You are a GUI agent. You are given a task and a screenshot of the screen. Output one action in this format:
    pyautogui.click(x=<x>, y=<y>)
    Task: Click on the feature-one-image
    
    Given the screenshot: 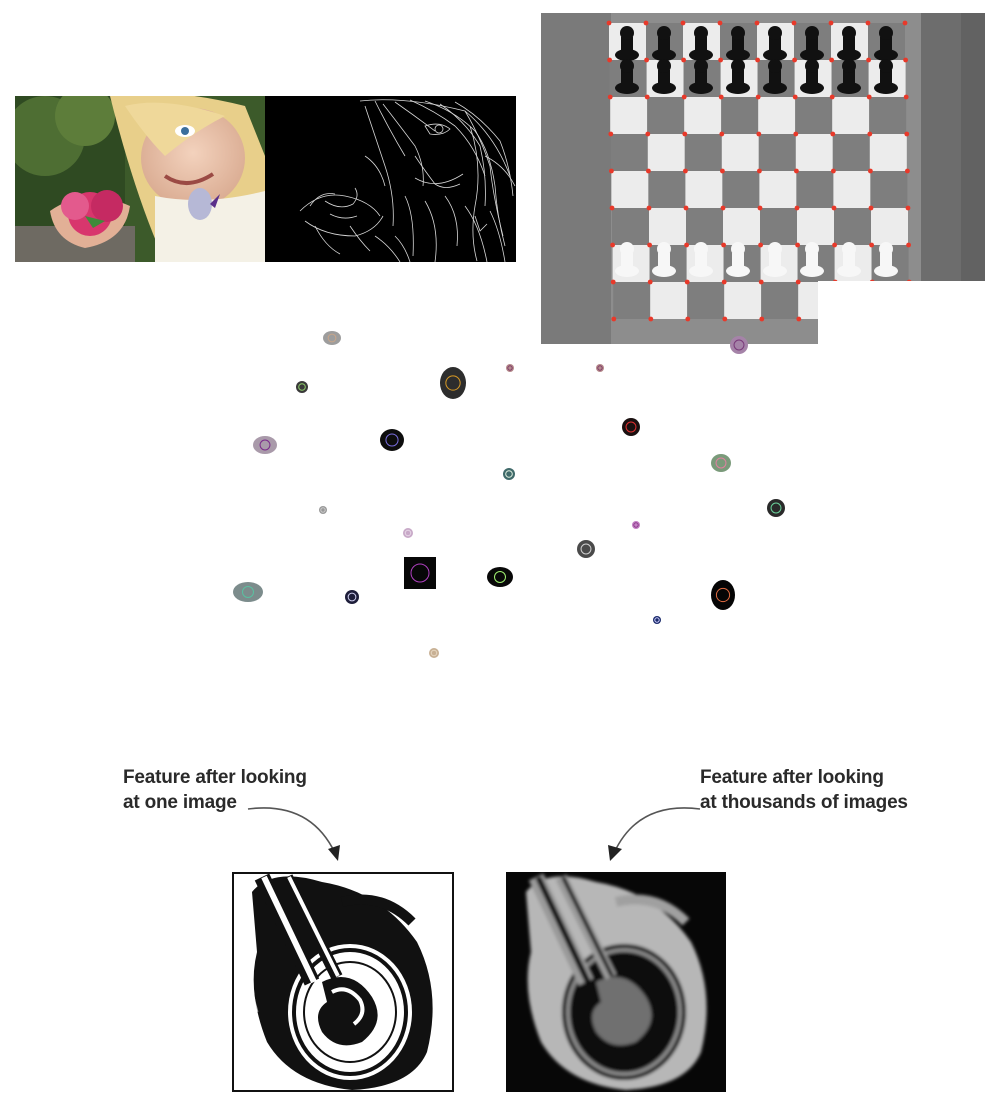 What is the action you would take?
    pyautogui.click(x=343, y=982)
    